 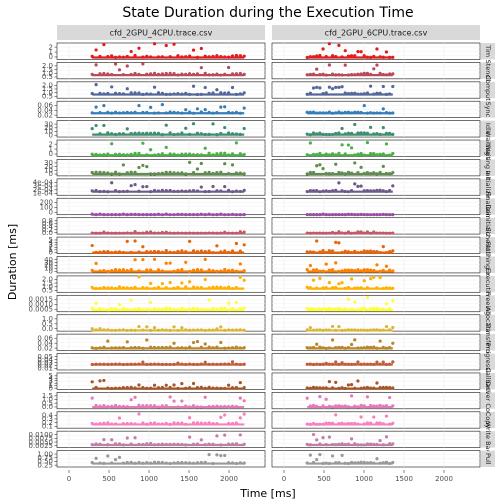 I want to click on y-tick-label: 0.1, so click(x=47, y=427).